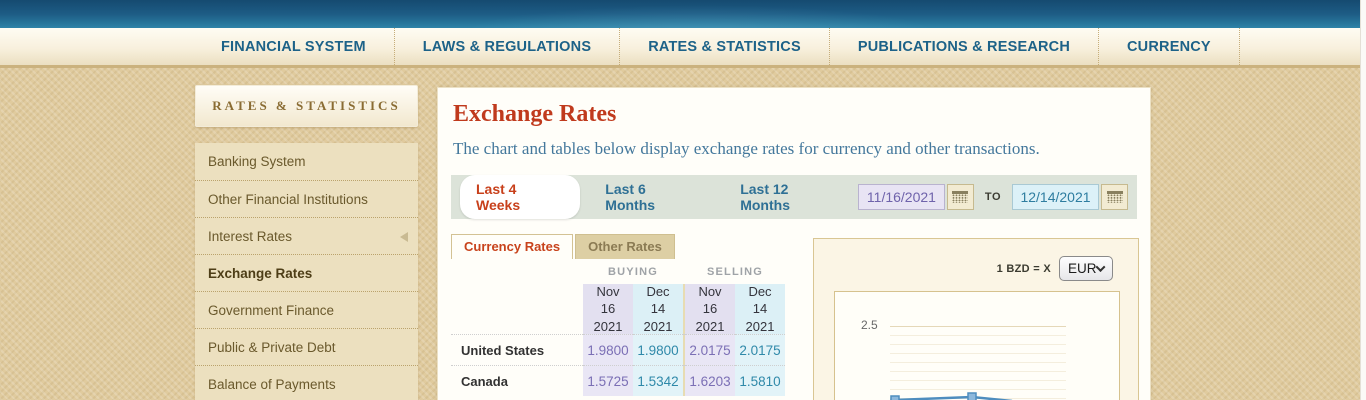  What do you see at coordinates (1055, 197) in the screenshot?
I see `date-to-input` at bounding box center [1055, 197].